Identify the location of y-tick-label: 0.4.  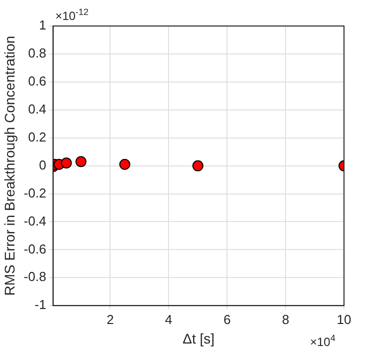
(37, 108).